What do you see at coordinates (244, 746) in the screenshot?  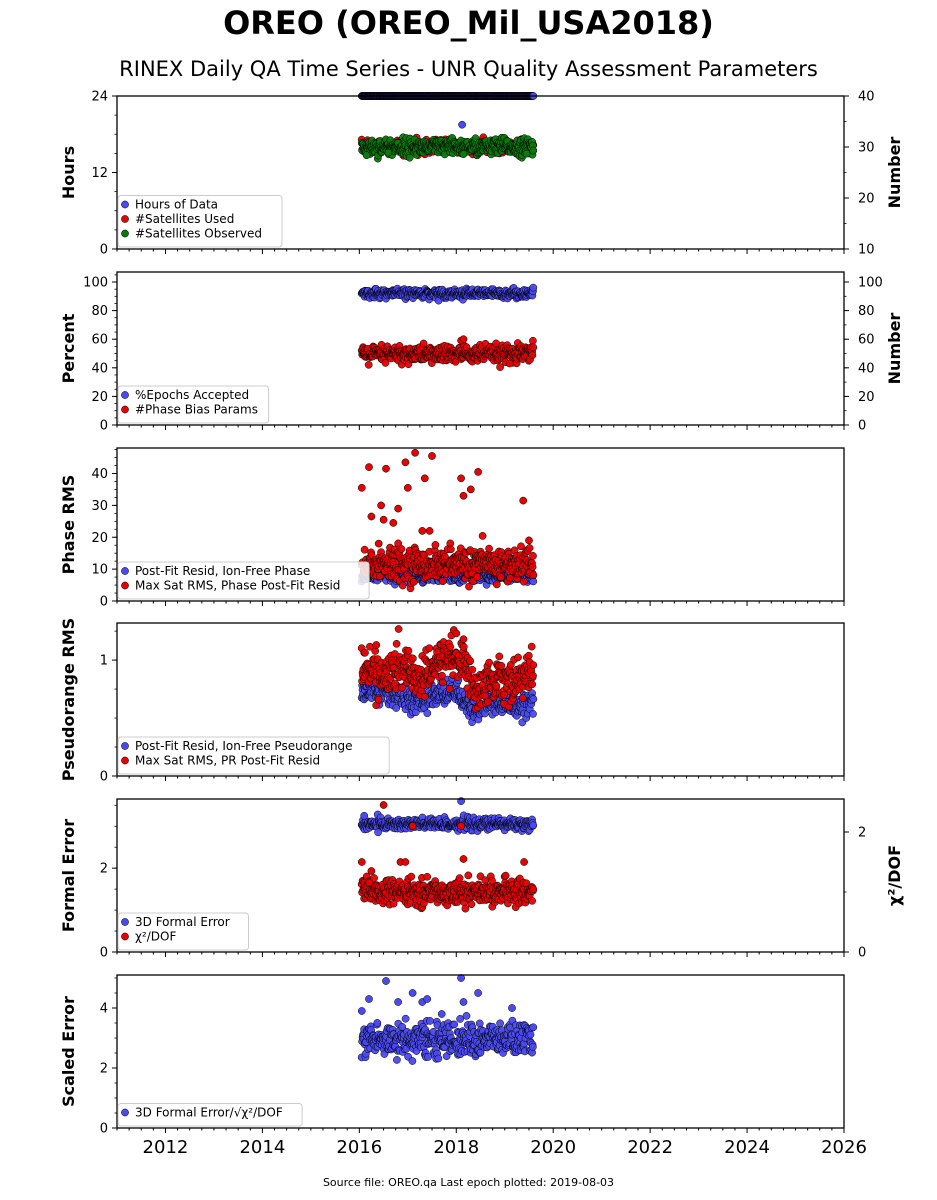 I see `legend-entry: Post-Fit Resid, Ion-Free Pseudorange` at bounding box center [244, 746].